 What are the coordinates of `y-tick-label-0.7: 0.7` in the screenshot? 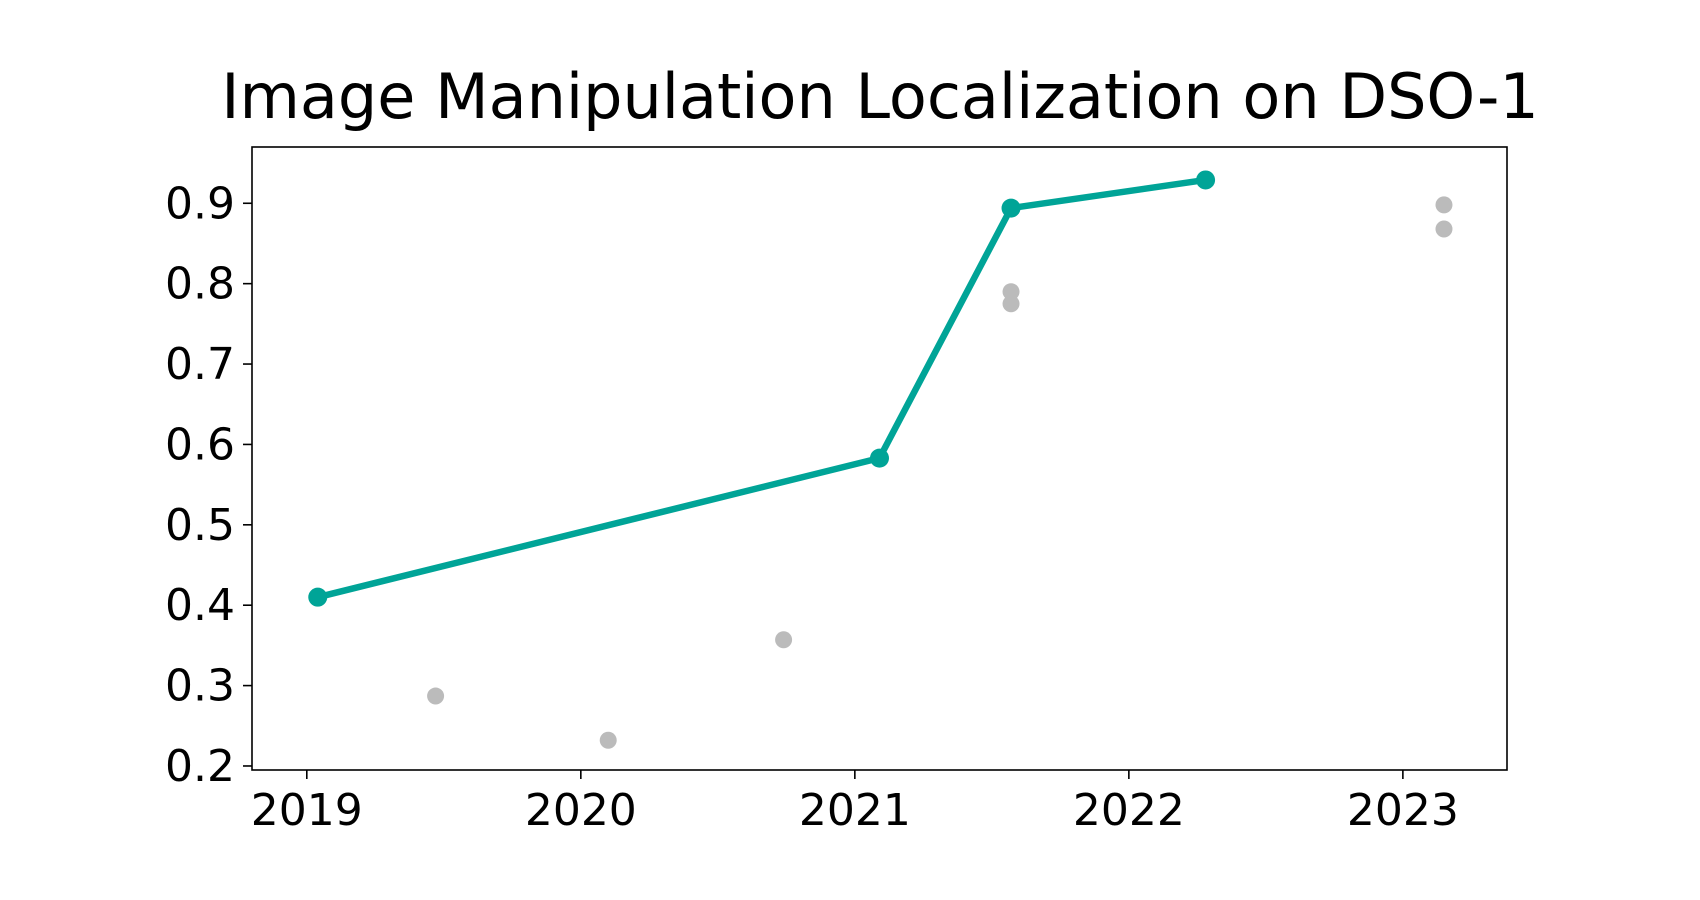 It's located at (200, 364).